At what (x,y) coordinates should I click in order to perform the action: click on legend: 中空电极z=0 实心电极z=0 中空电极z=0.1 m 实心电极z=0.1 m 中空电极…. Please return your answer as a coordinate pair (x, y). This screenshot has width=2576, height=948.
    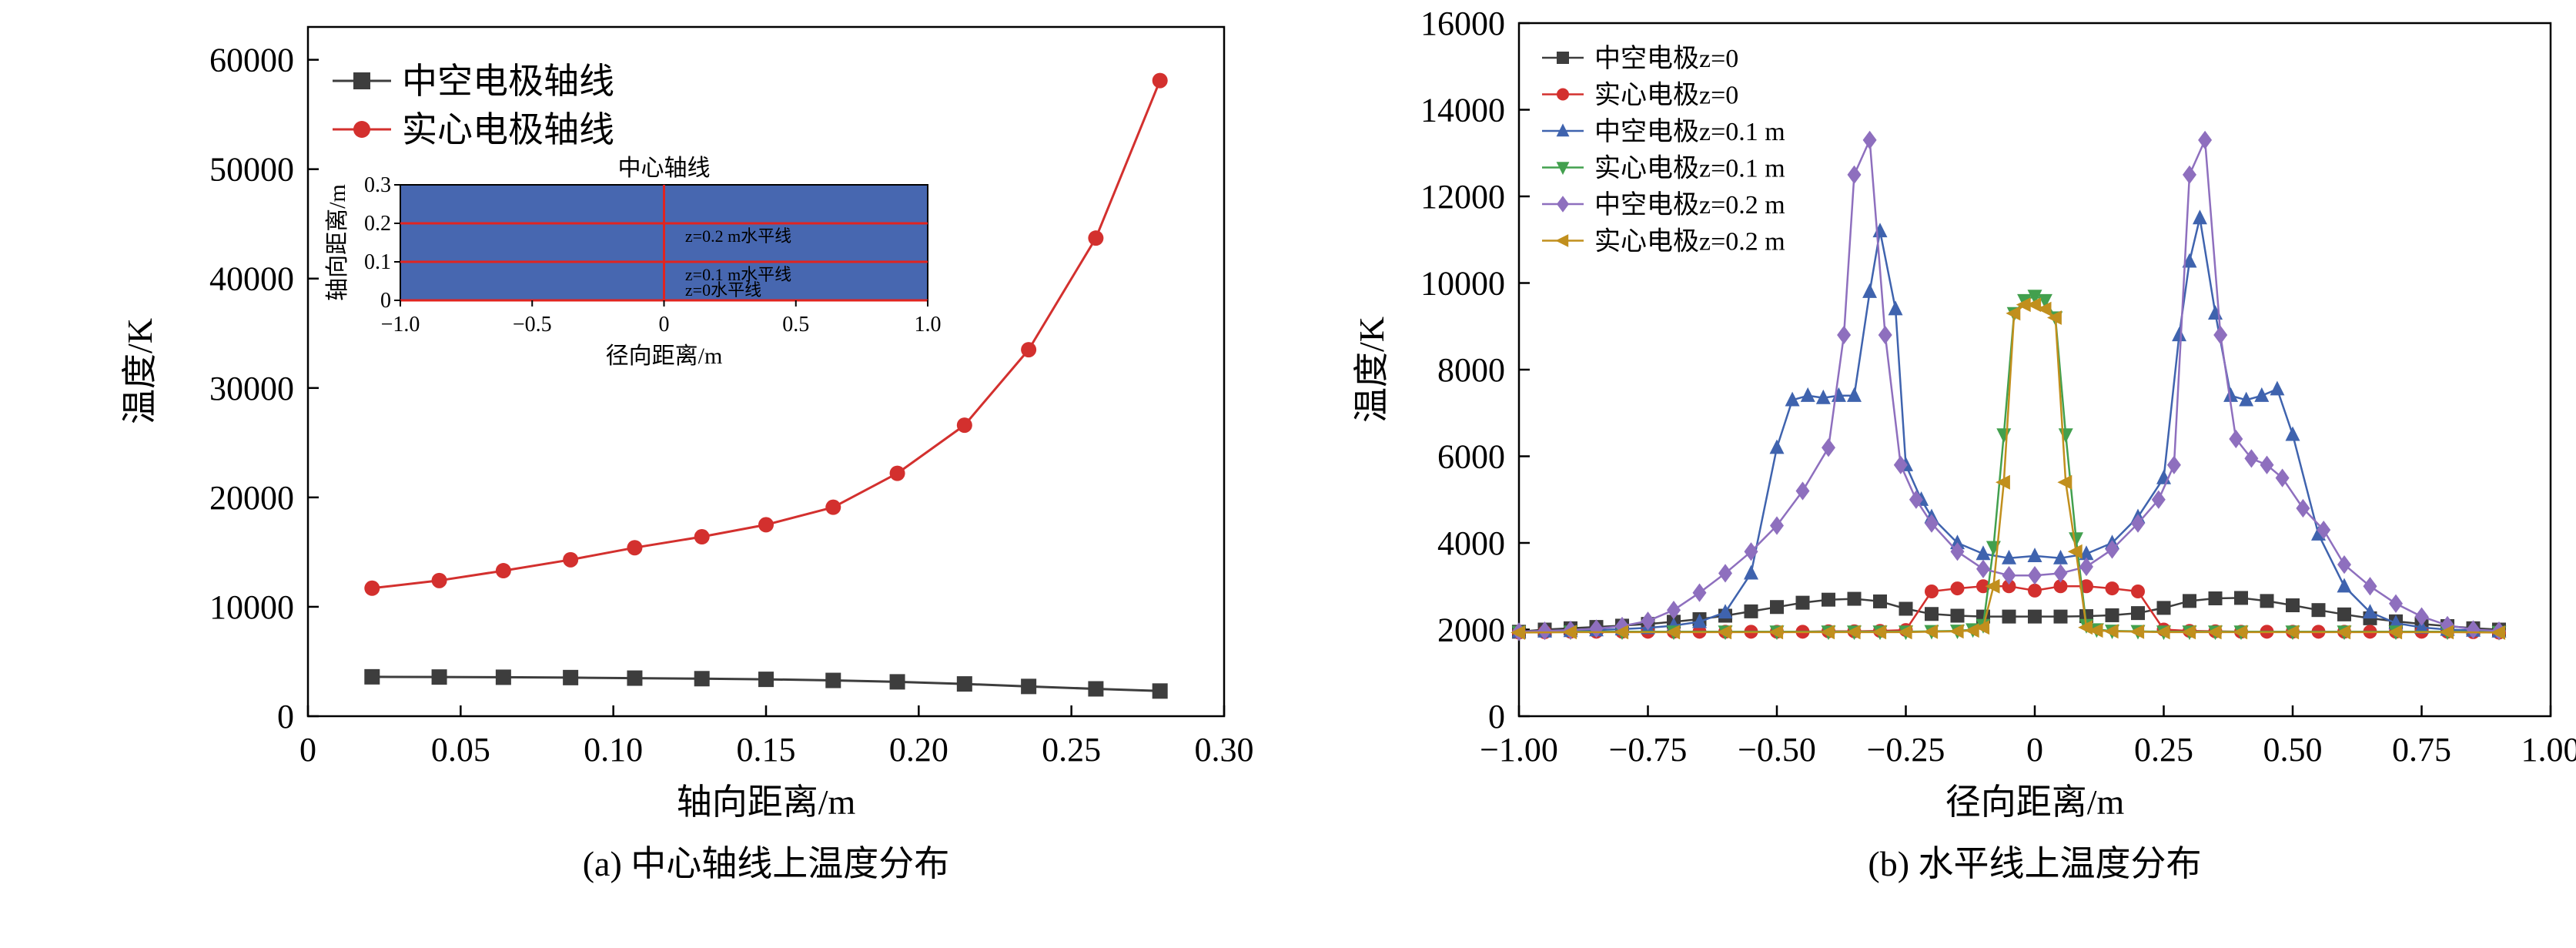
    Looking at the image, I should click on (1663, 150).